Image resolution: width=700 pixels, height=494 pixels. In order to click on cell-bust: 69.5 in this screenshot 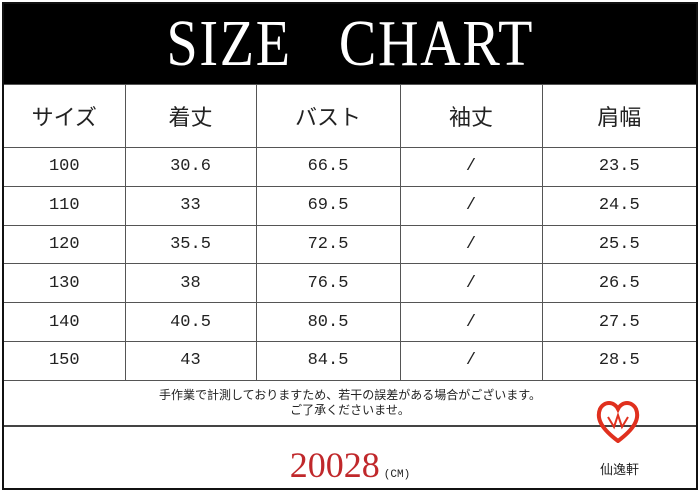, I will do `click(328, 205)`.